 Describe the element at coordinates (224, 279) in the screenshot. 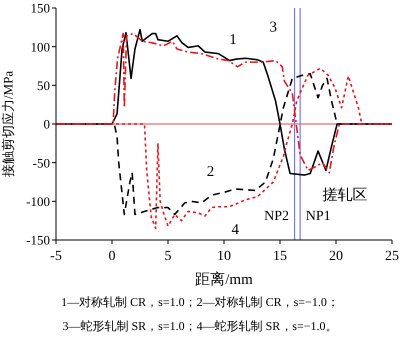

I see `x-axis-title: 距离/mm` at that location.